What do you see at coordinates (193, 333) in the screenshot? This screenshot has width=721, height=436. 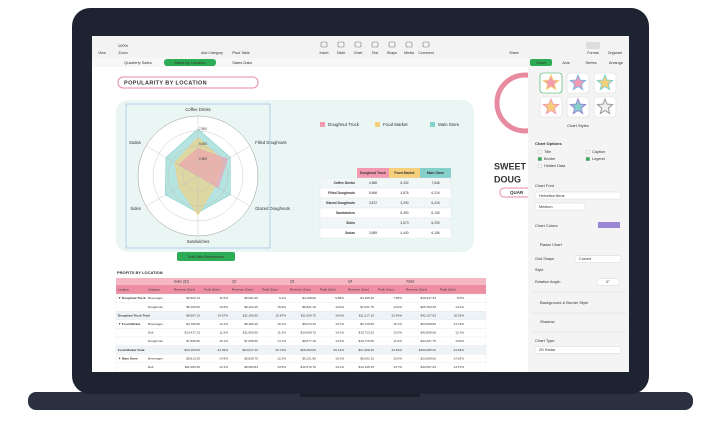 I see `table-cell: $10,417.13` at bounding box center [193, 333].